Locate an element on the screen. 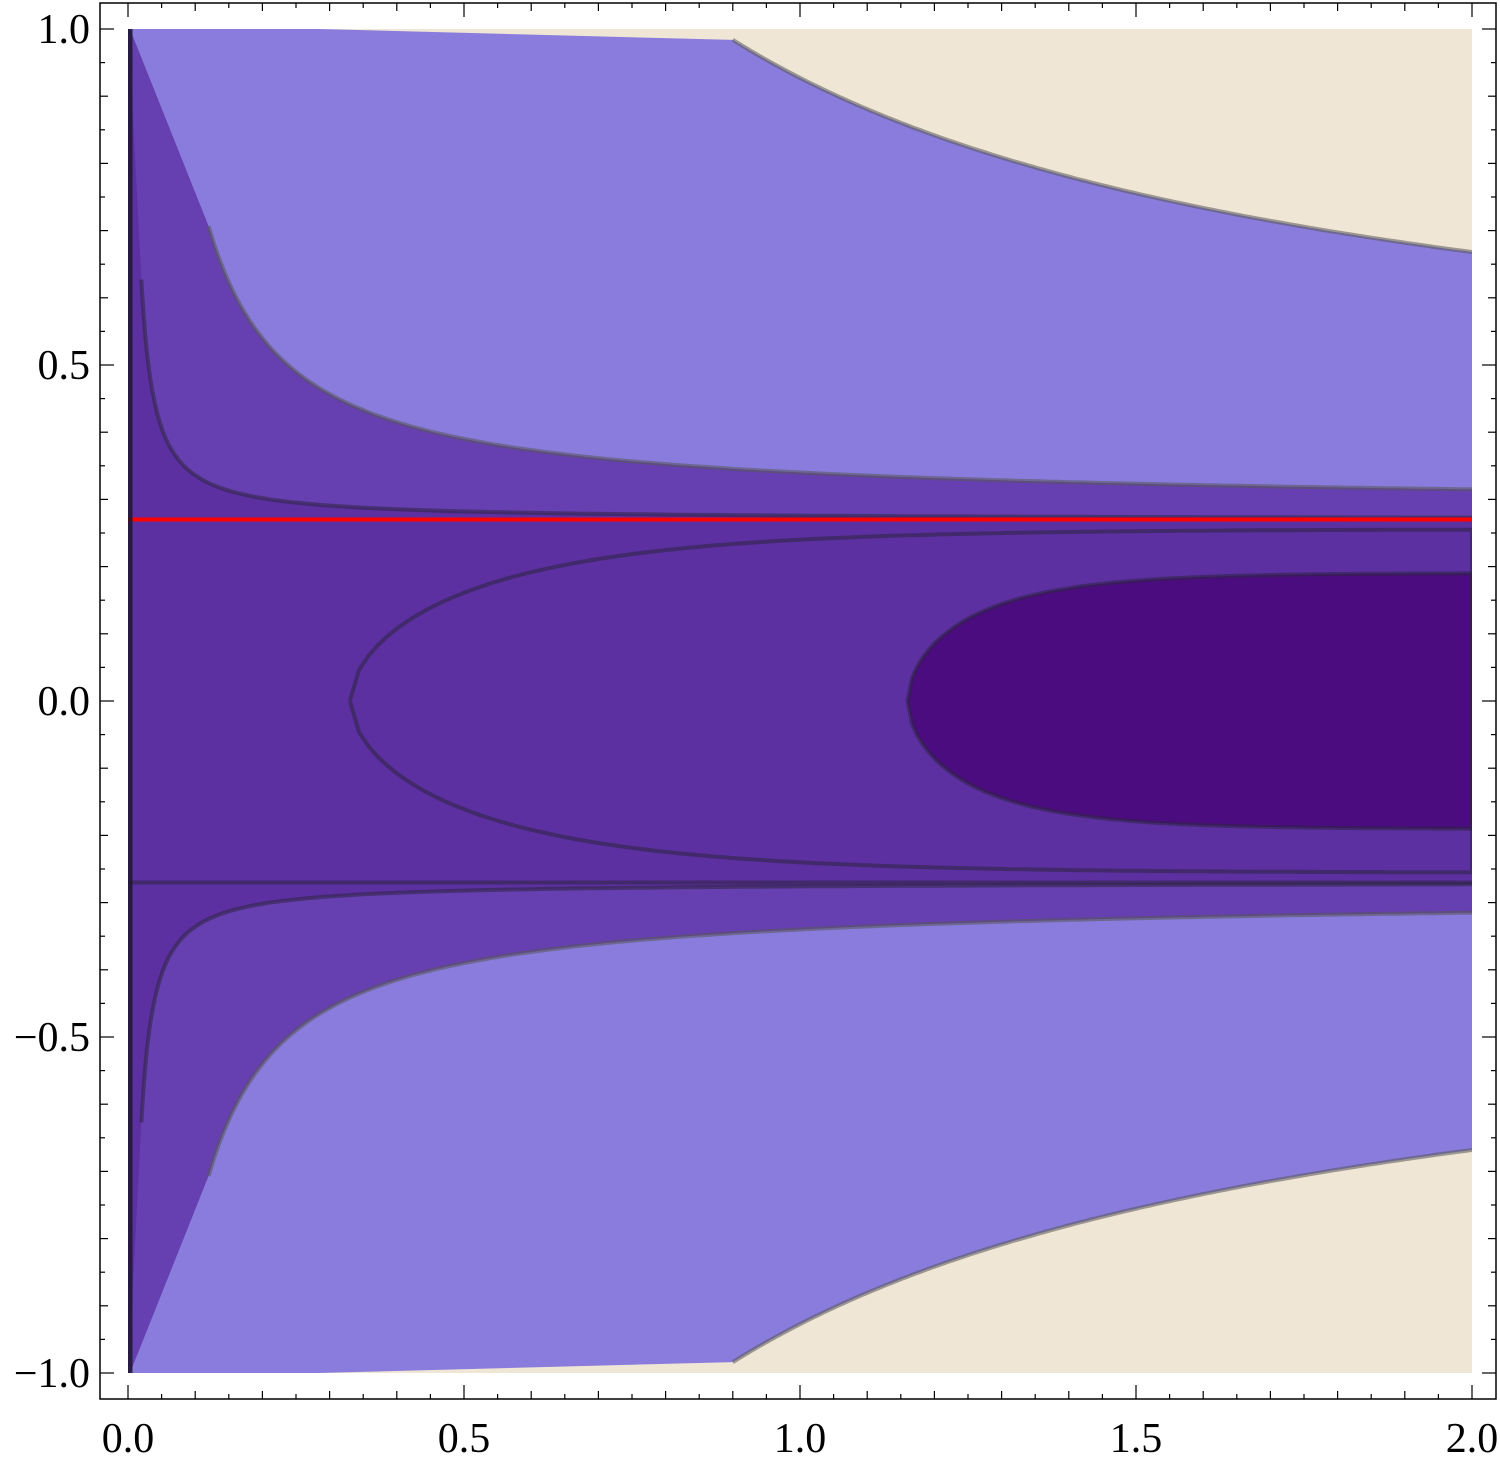 The width and height of the screenshot is (1500, 1466). x-tick-label: 0.0 is located at coordinates (128, 1439).